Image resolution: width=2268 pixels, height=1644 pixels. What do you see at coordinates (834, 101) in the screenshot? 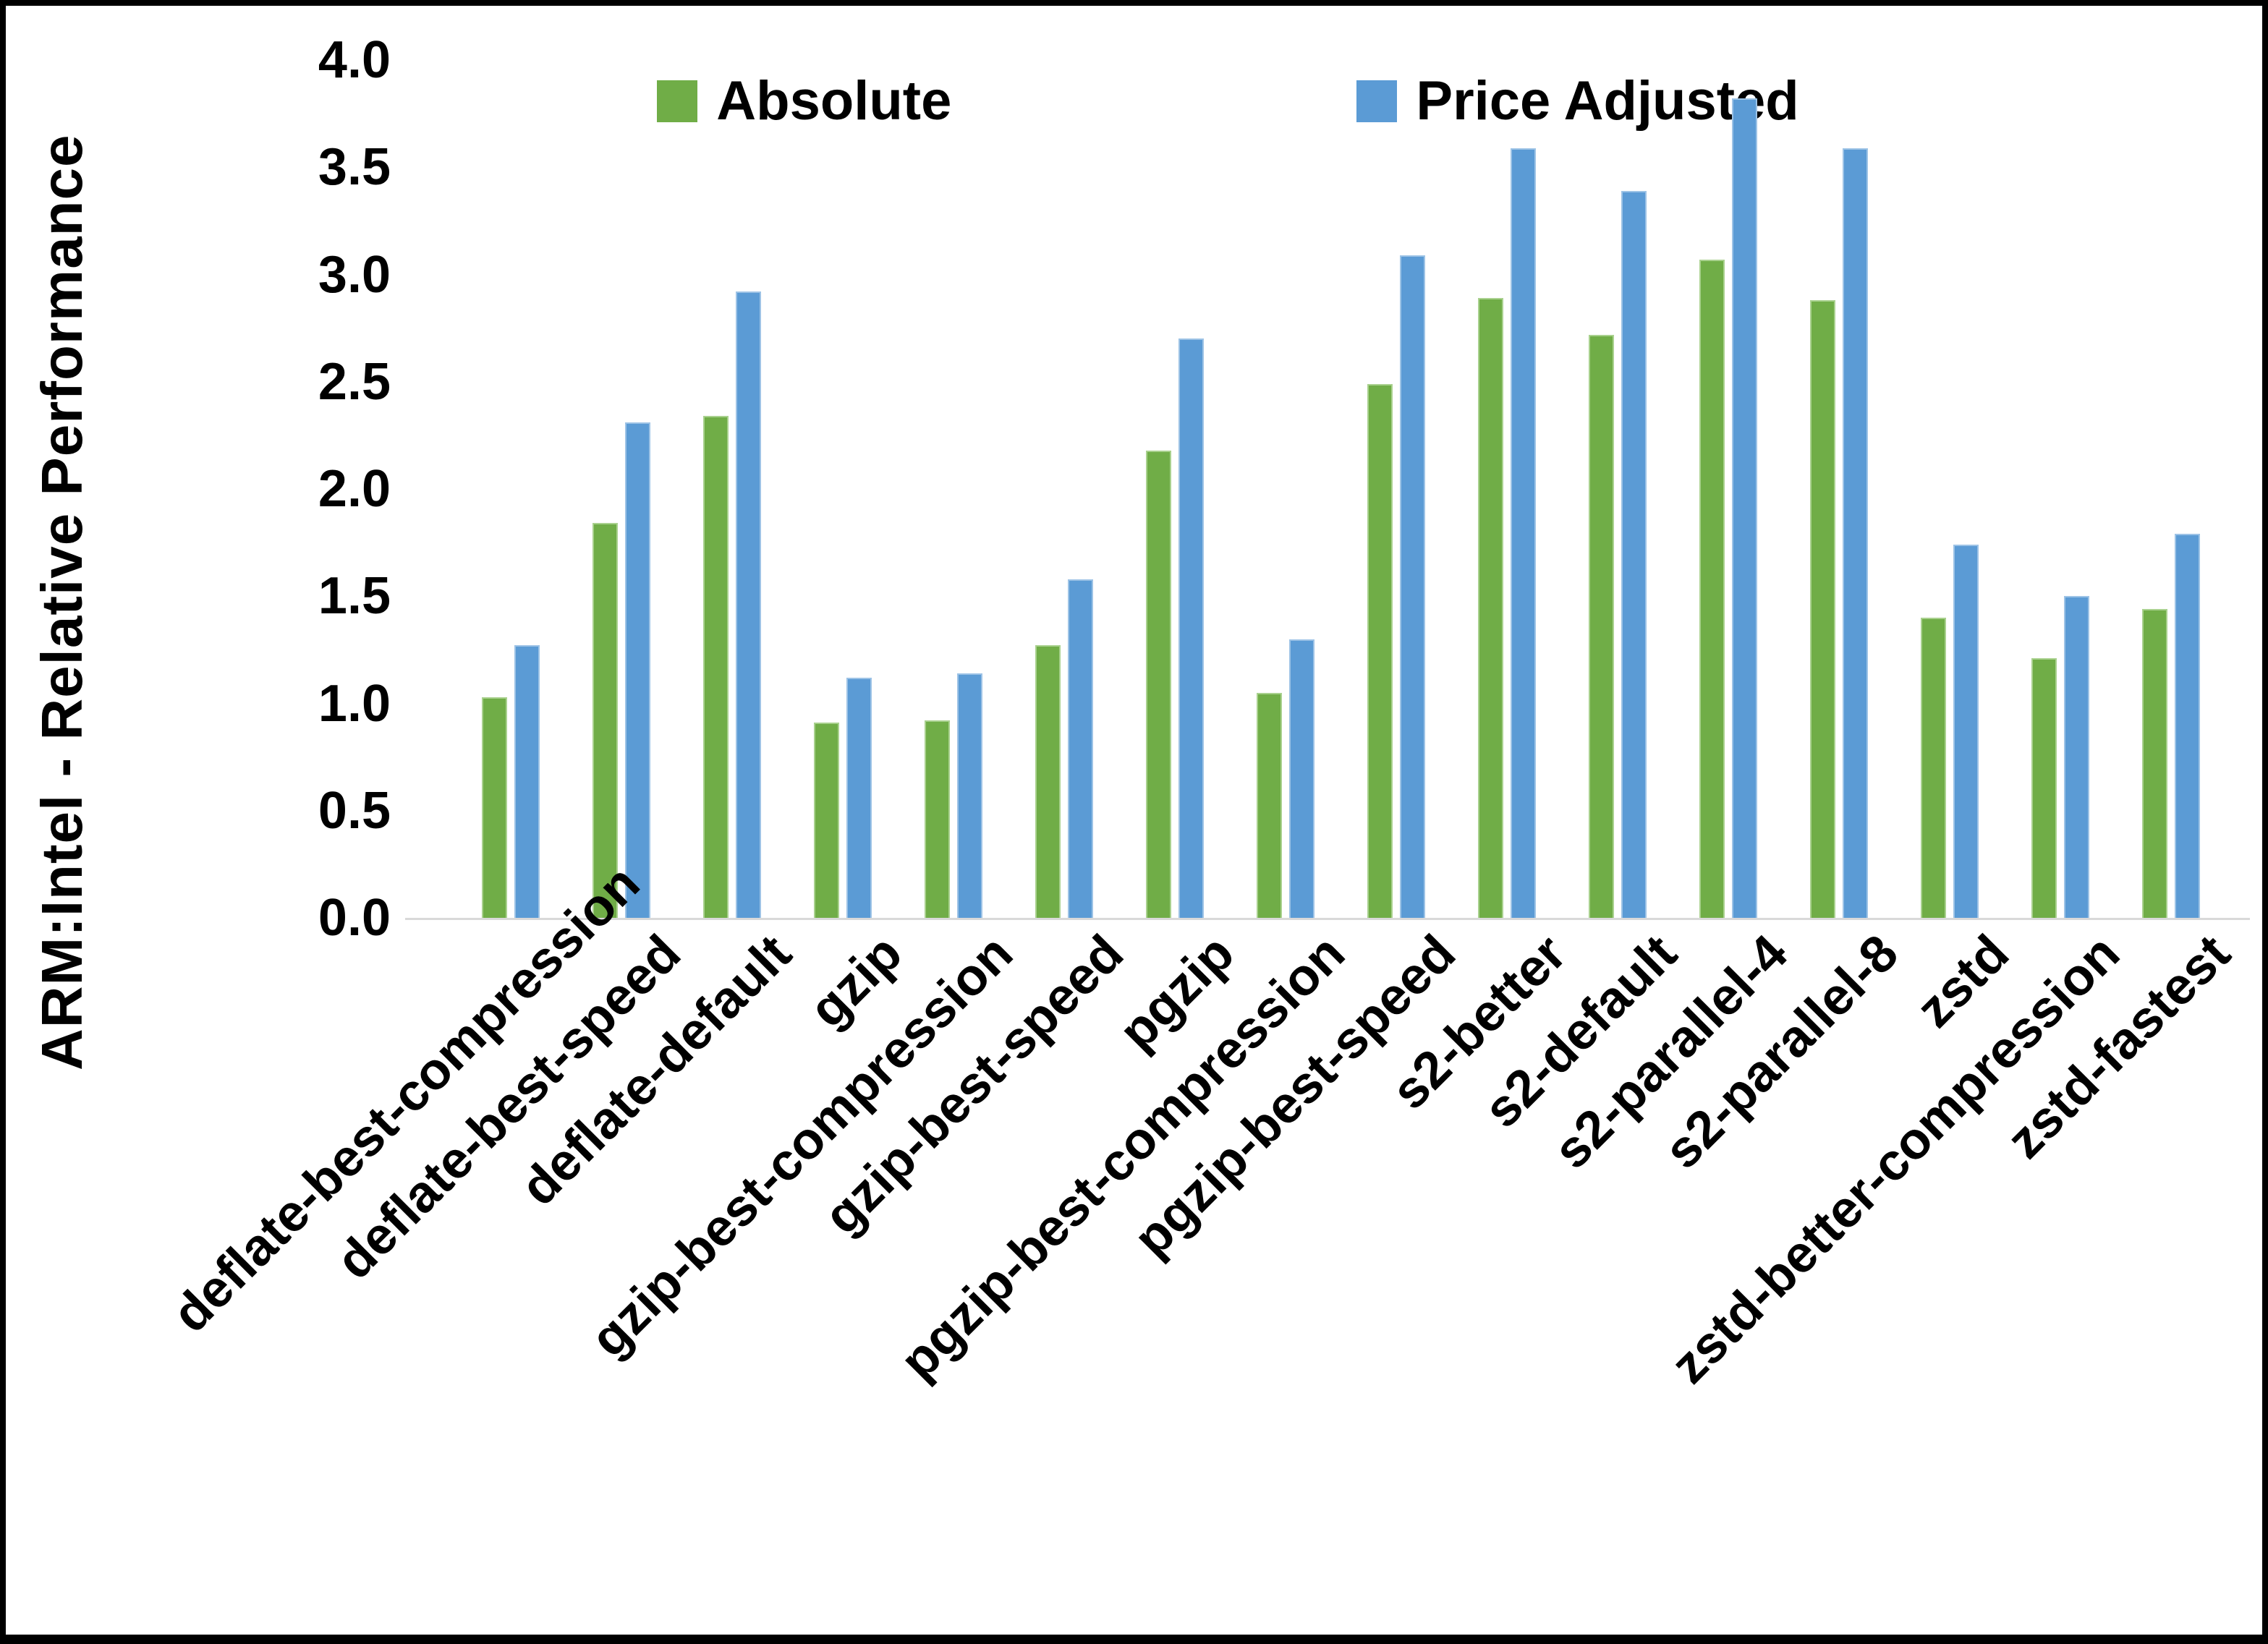
I see `legend-label-absolute: Absolute` at bounding box center [834, 101].